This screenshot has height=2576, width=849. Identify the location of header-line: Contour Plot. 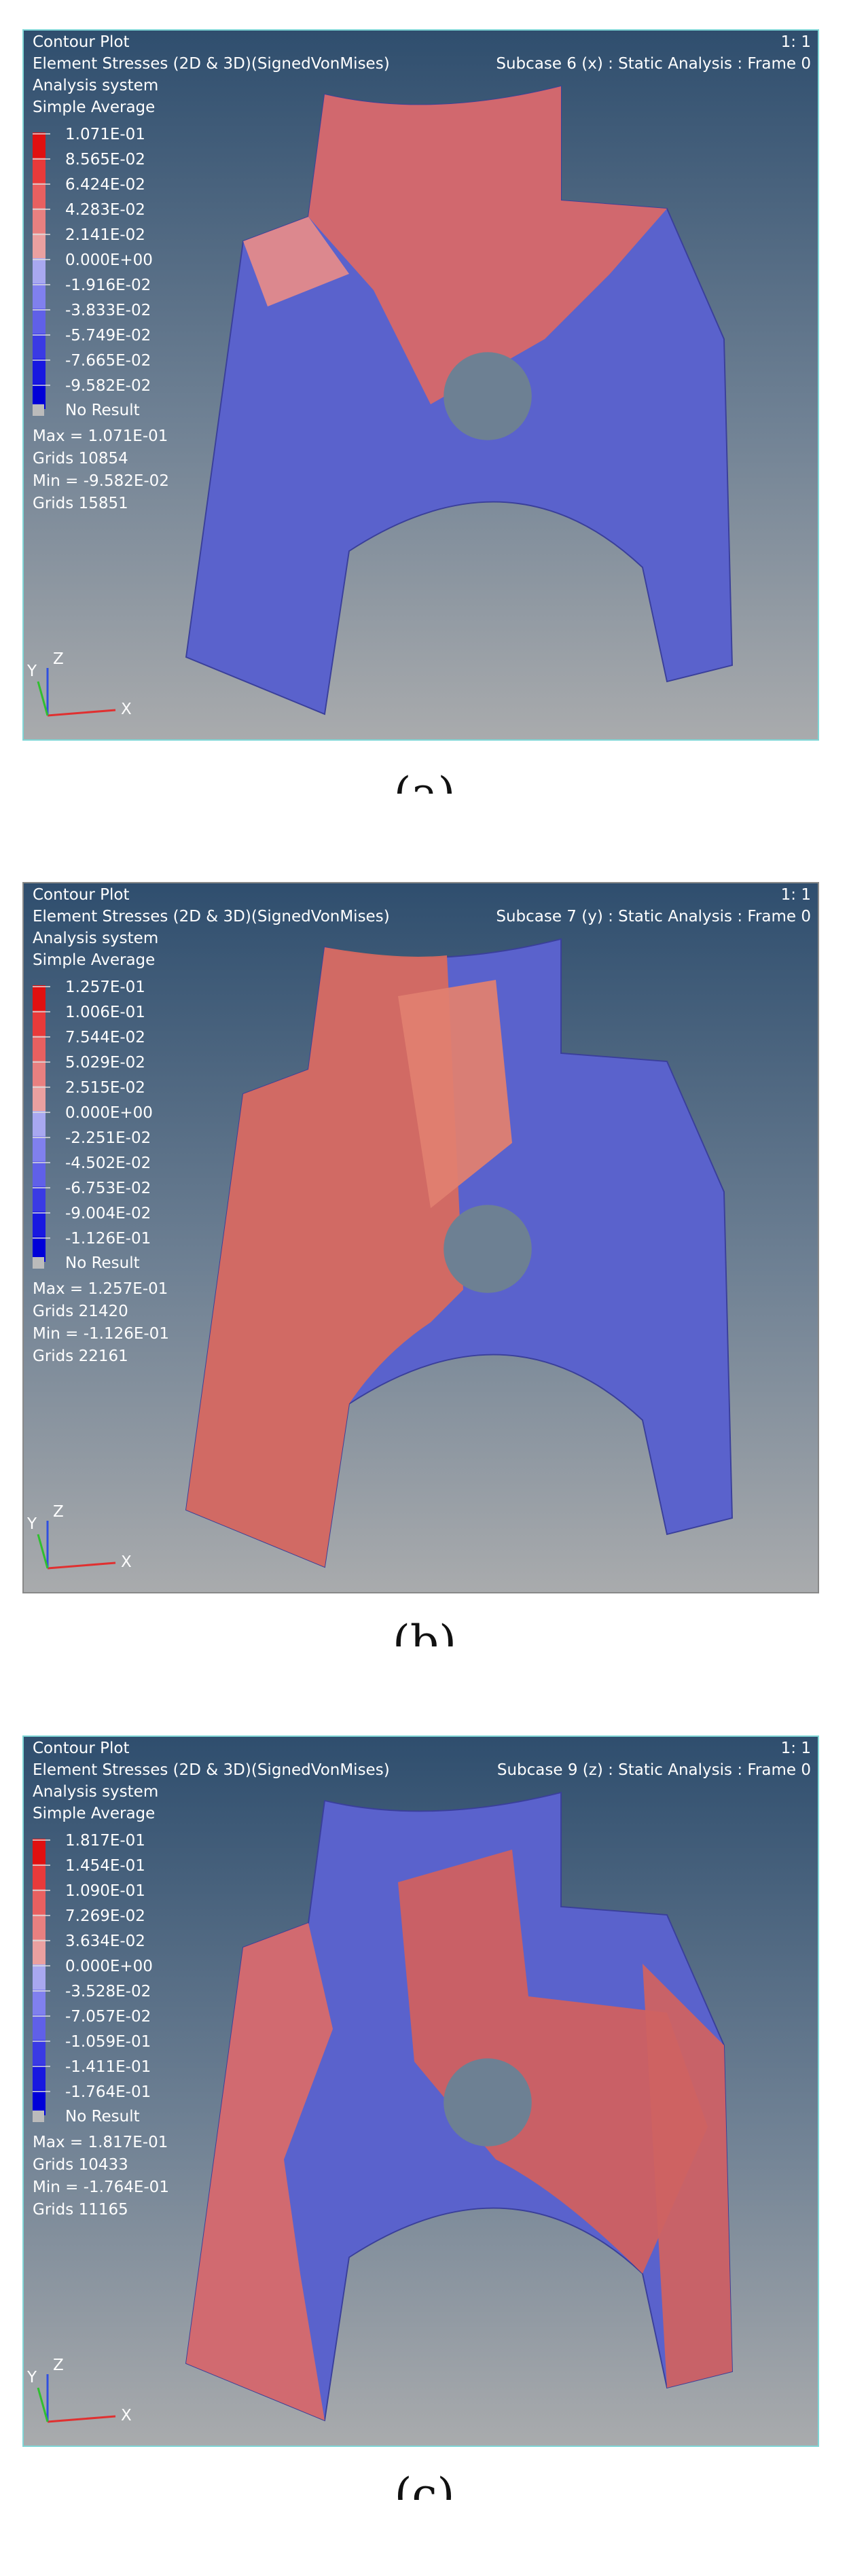
(82, 1748).